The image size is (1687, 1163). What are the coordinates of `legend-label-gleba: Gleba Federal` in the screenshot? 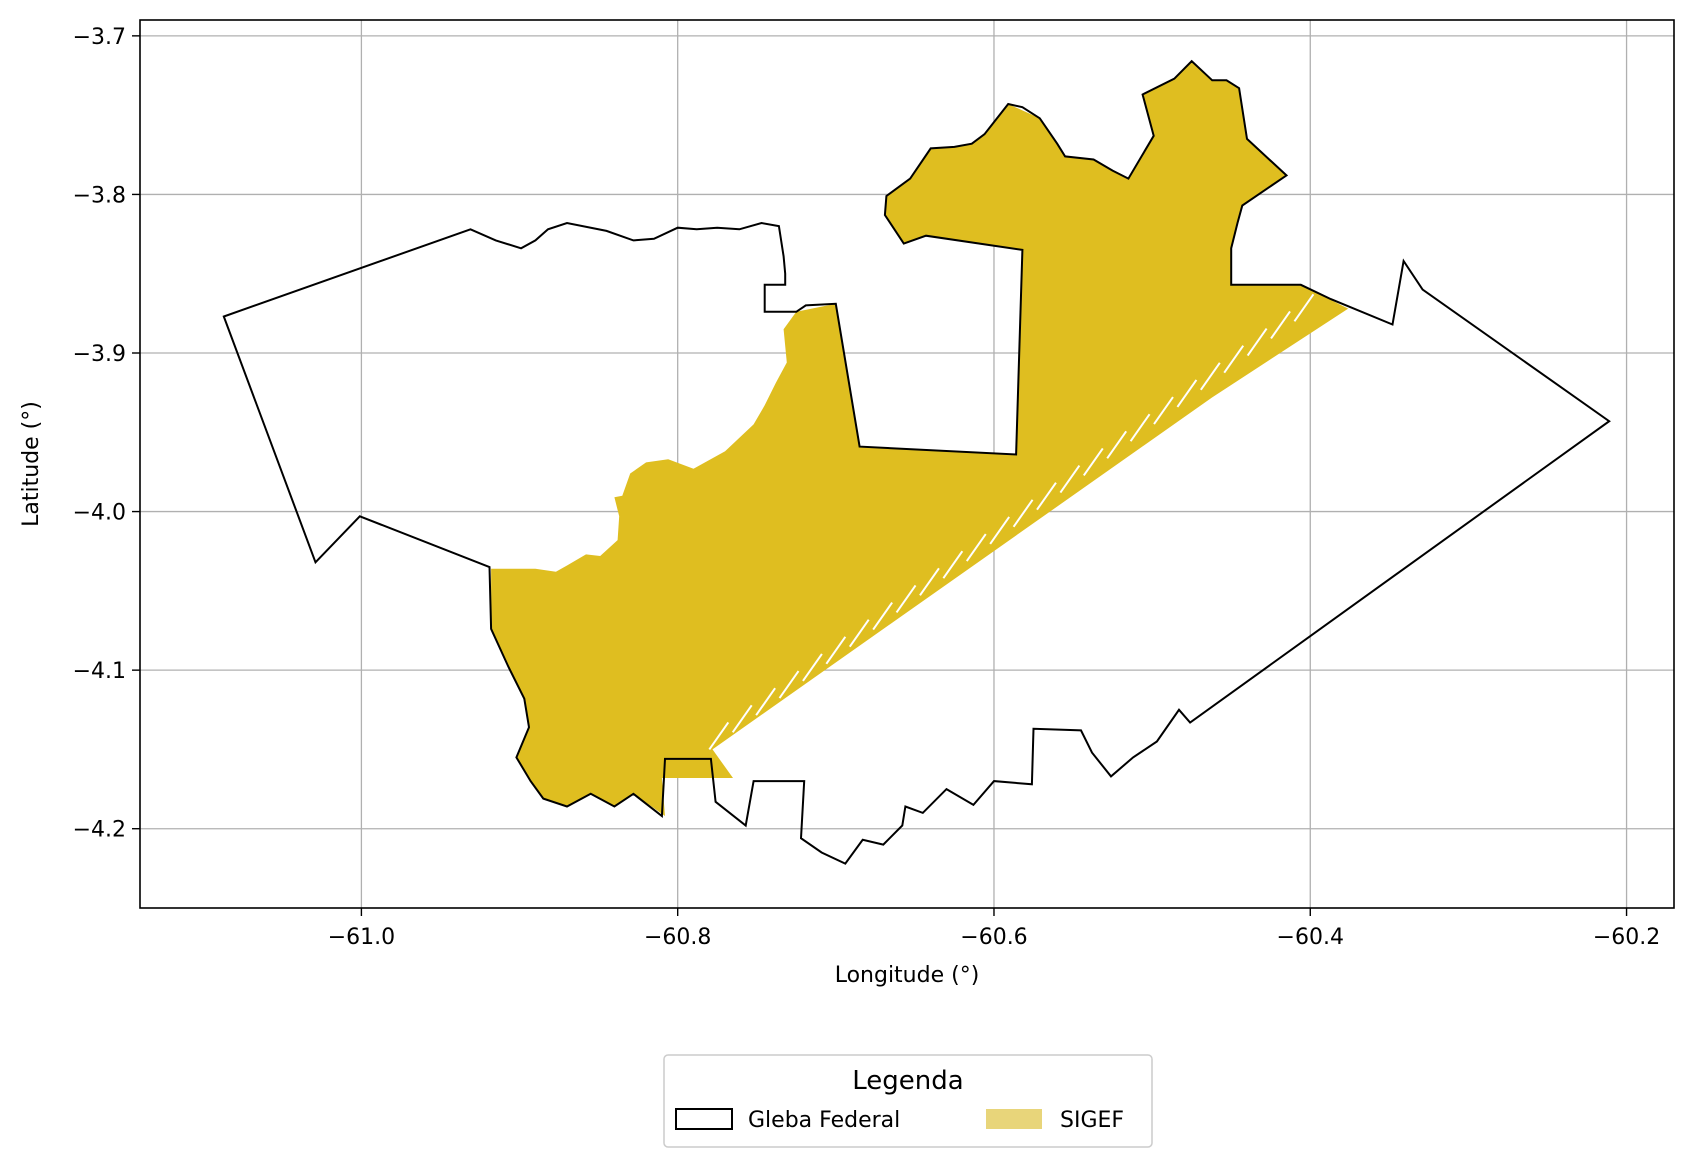 It's located at (824, 1120).